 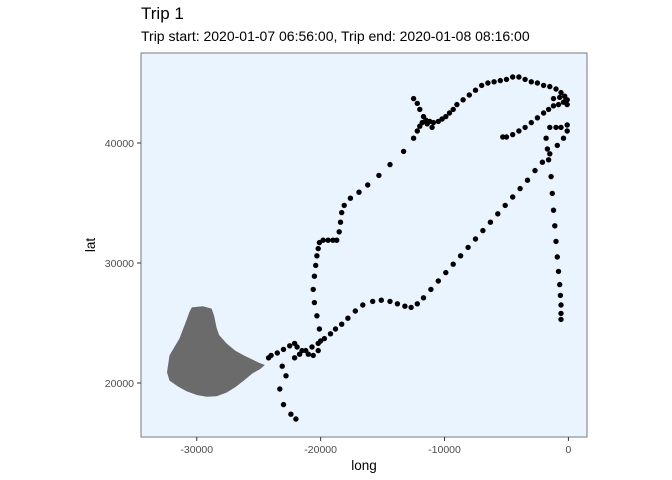 I want to click on y-axis: 20000 30000 40000, so click(x=123, y=264).